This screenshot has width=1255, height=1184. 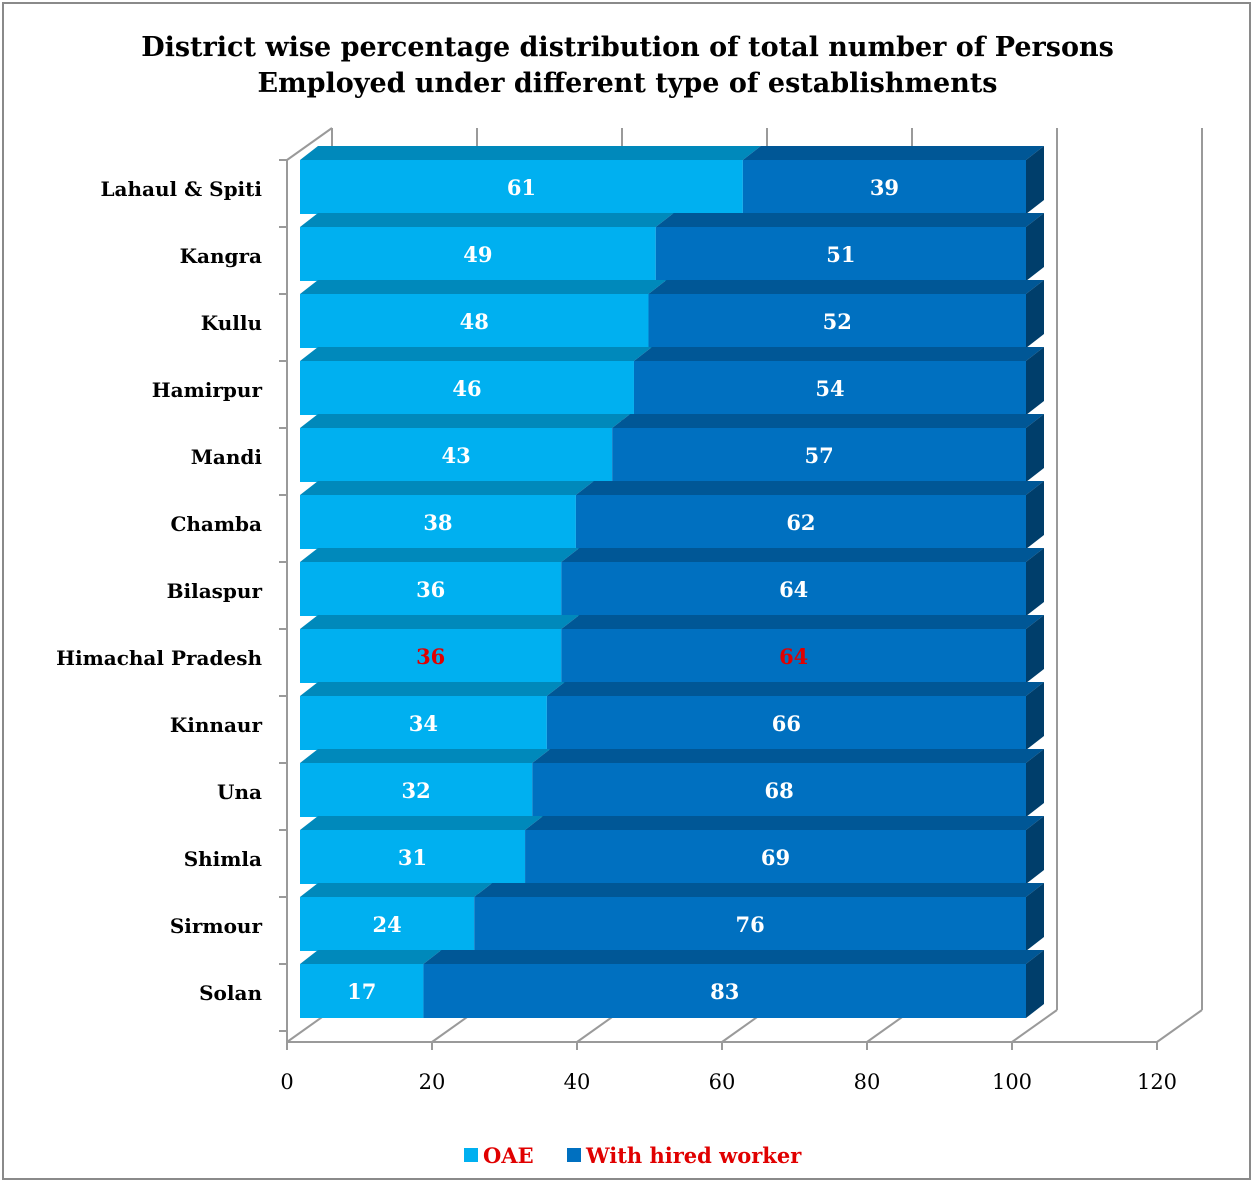 I want to click on bar-top-with-hired-worker-una, so click(x=788, y=756).